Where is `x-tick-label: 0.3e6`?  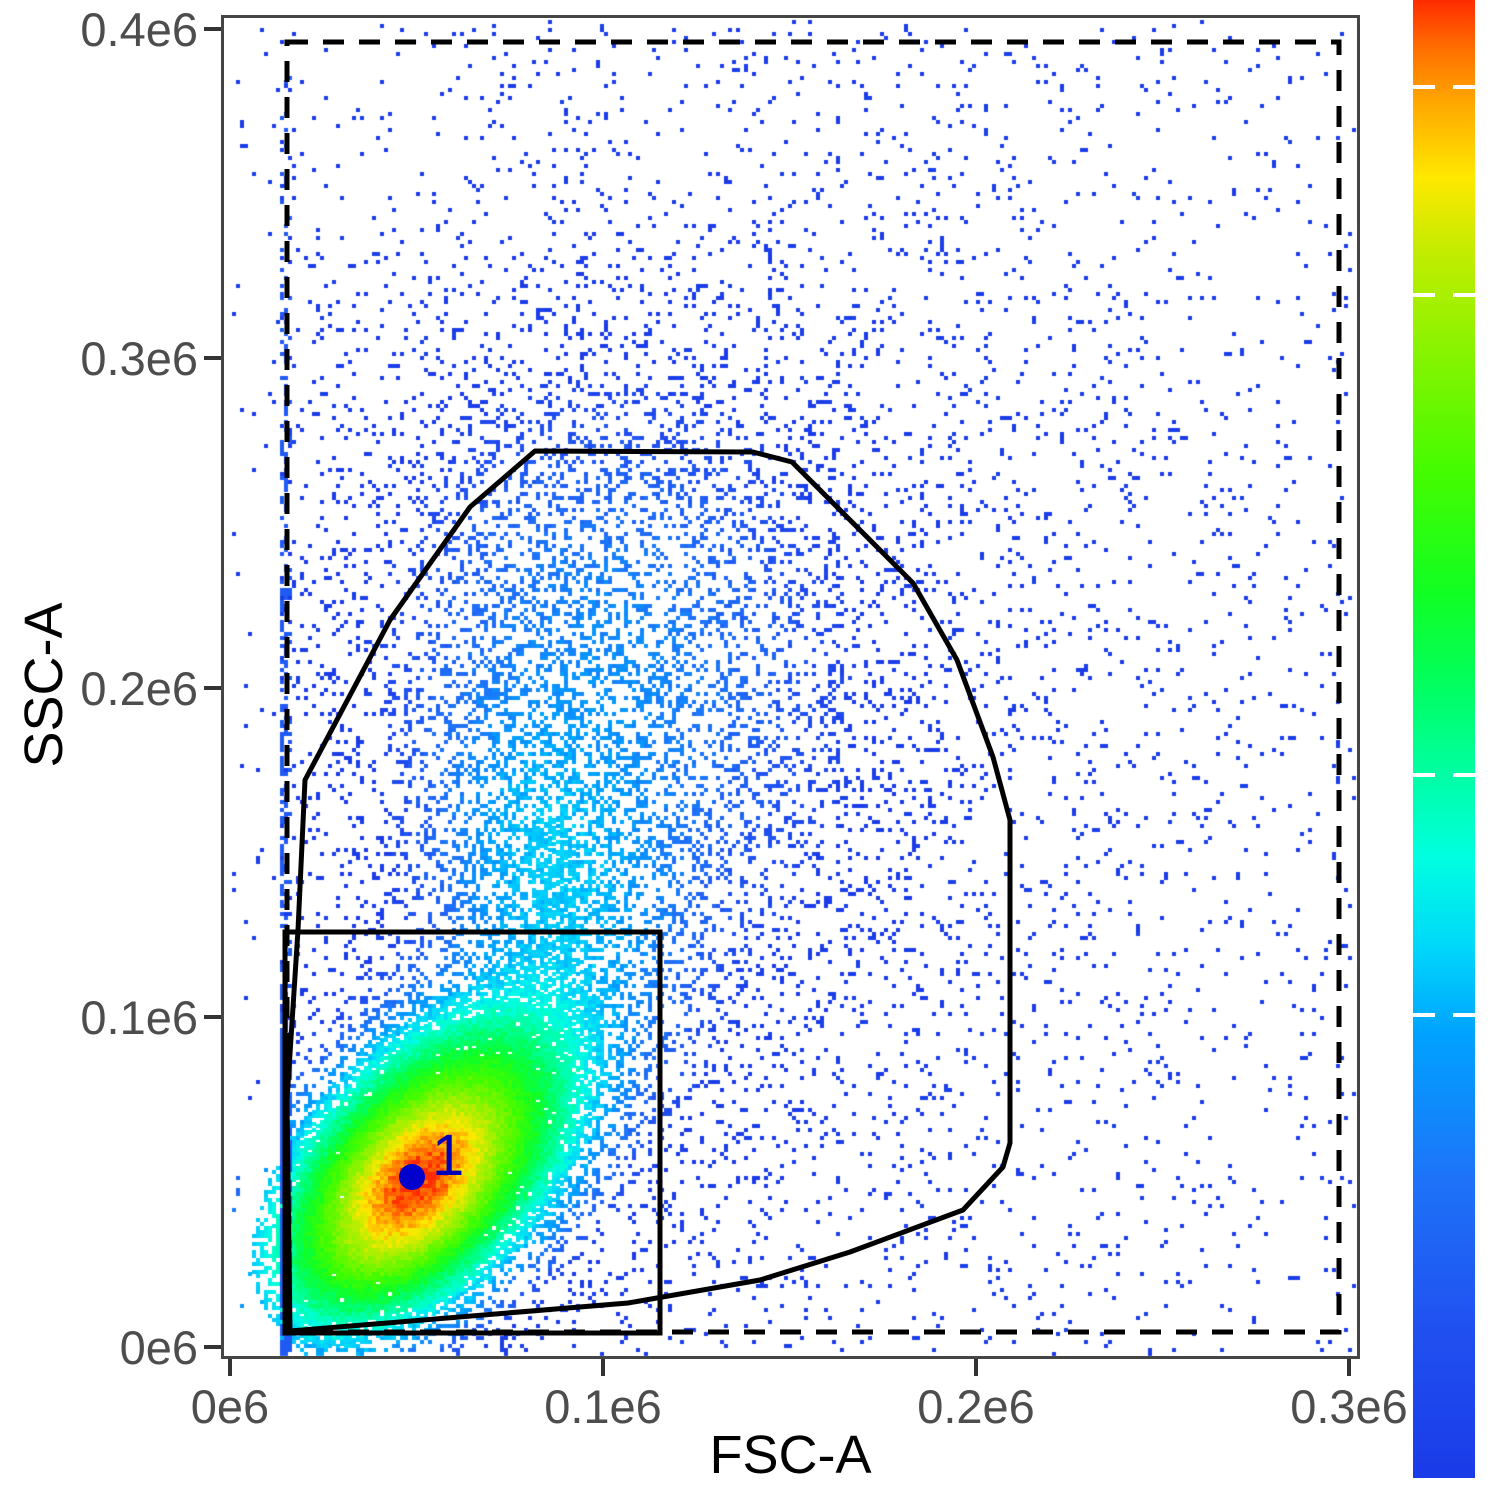
x-tick-label: 0.3e6 is located at coordinates (1349, 1406).